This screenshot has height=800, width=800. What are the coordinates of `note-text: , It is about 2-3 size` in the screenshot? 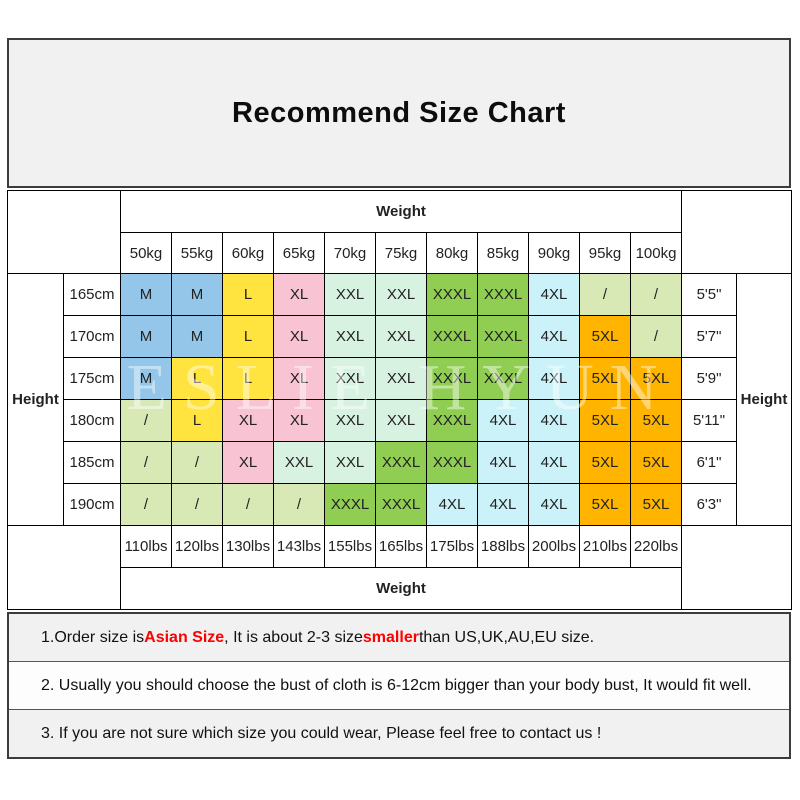 It's located at (293, 637).